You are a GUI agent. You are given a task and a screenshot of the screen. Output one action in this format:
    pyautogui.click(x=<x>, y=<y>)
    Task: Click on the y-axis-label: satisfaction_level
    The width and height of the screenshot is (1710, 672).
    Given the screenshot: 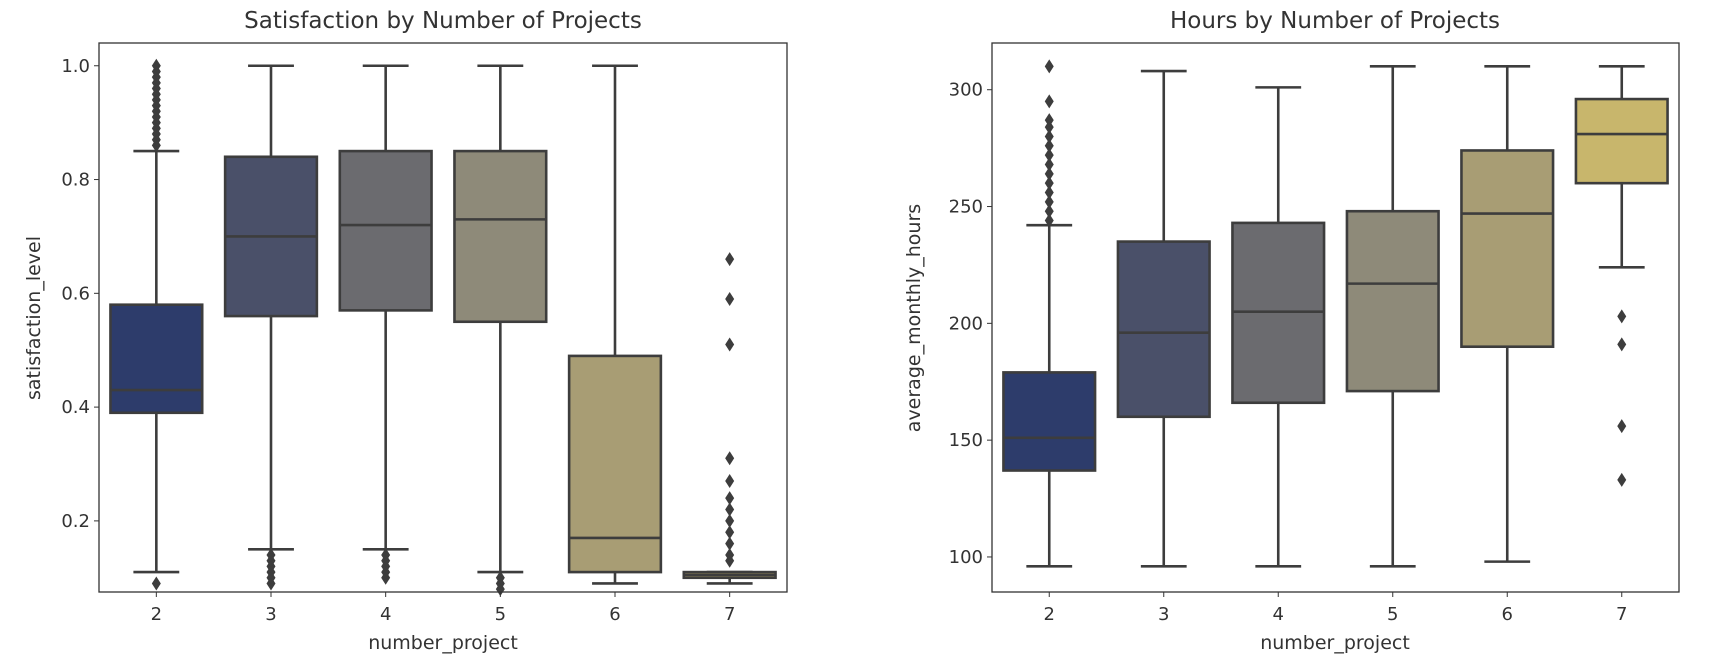 What is the action you would take?
    pyautogui.click(x=34, y=318)
    